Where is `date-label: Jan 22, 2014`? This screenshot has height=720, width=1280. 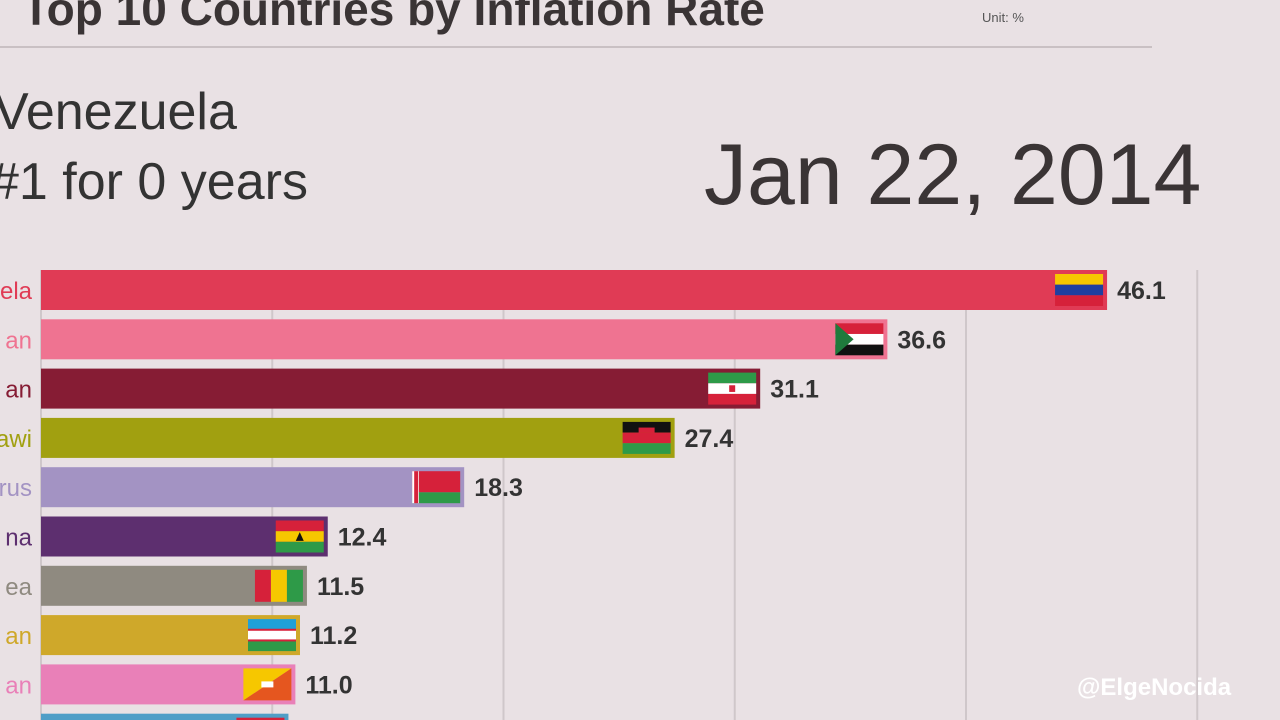 date-label: Jan 22, 2014 is located at coordinates (953, 175).